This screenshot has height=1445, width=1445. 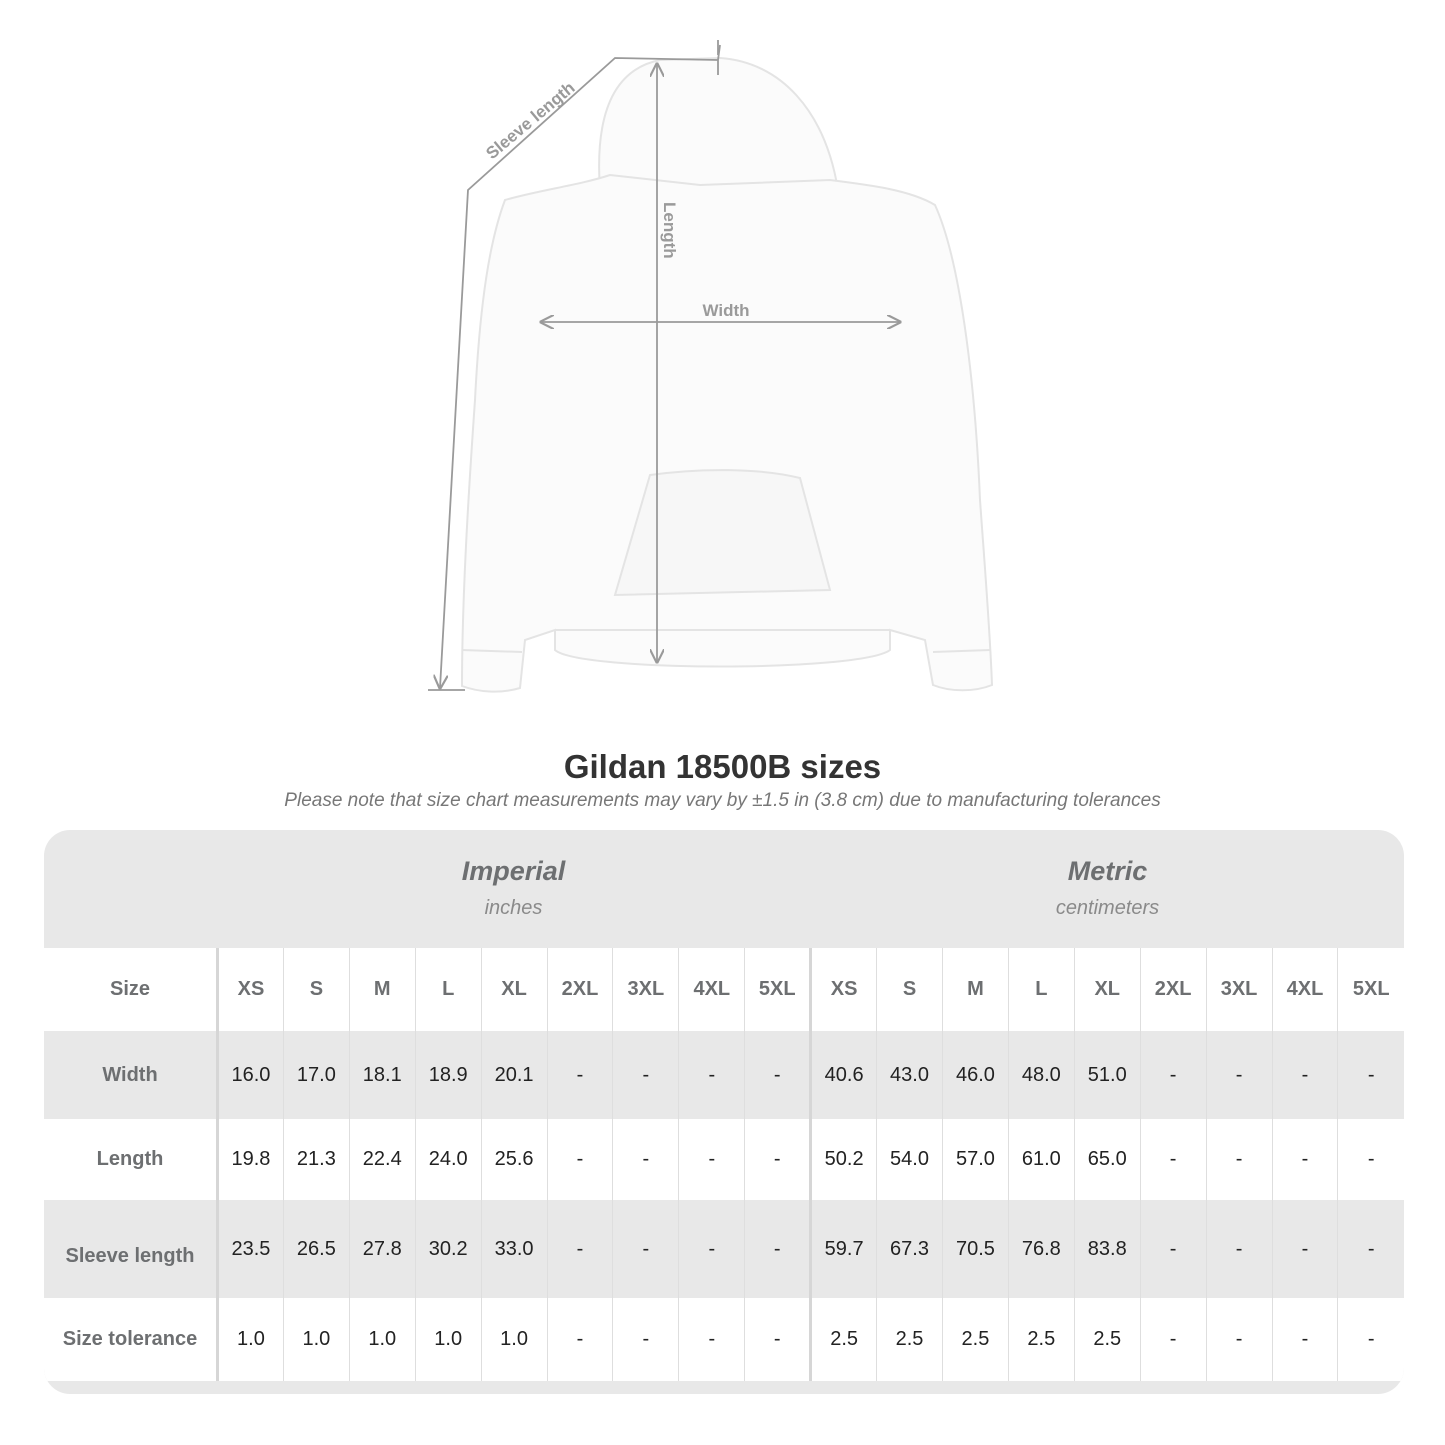 What do you see at coordinates (574, 365) in the screenshot?
I see `sleeve-length-measure` at bounding box center [574, 365].